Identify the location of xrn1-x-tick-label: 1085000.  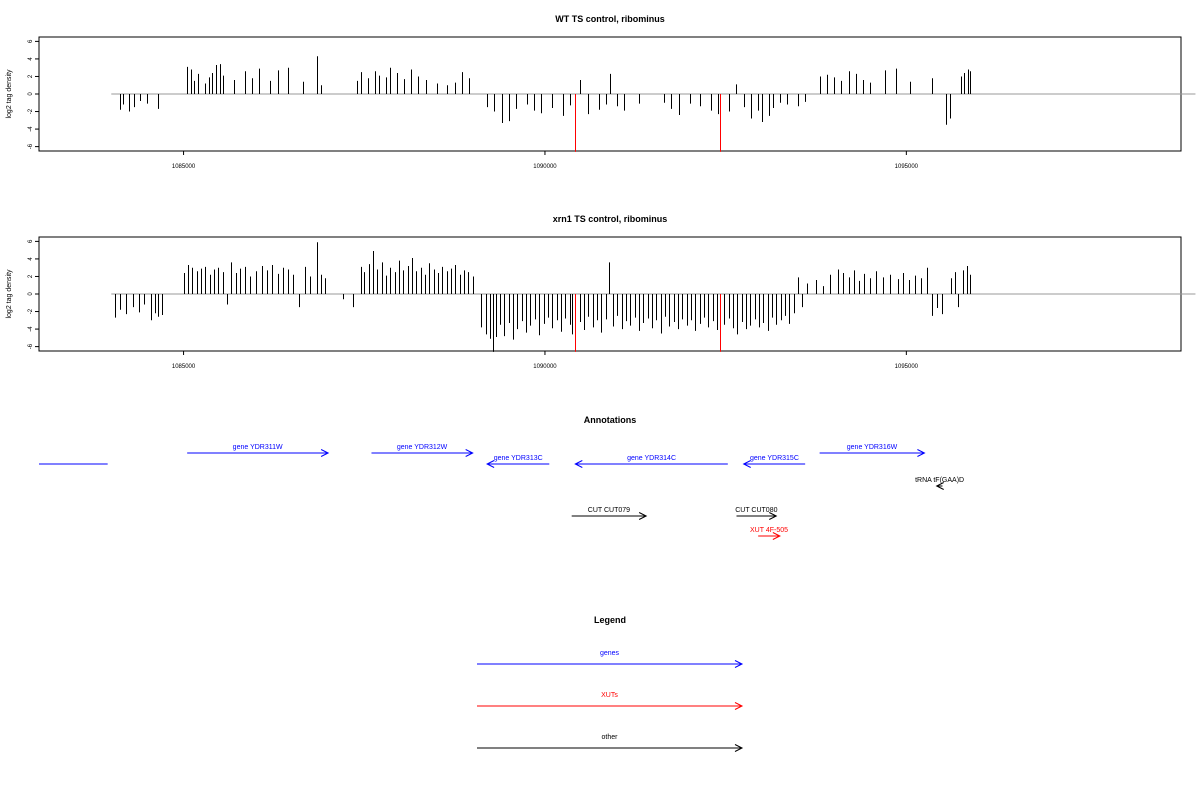
(184, 367).